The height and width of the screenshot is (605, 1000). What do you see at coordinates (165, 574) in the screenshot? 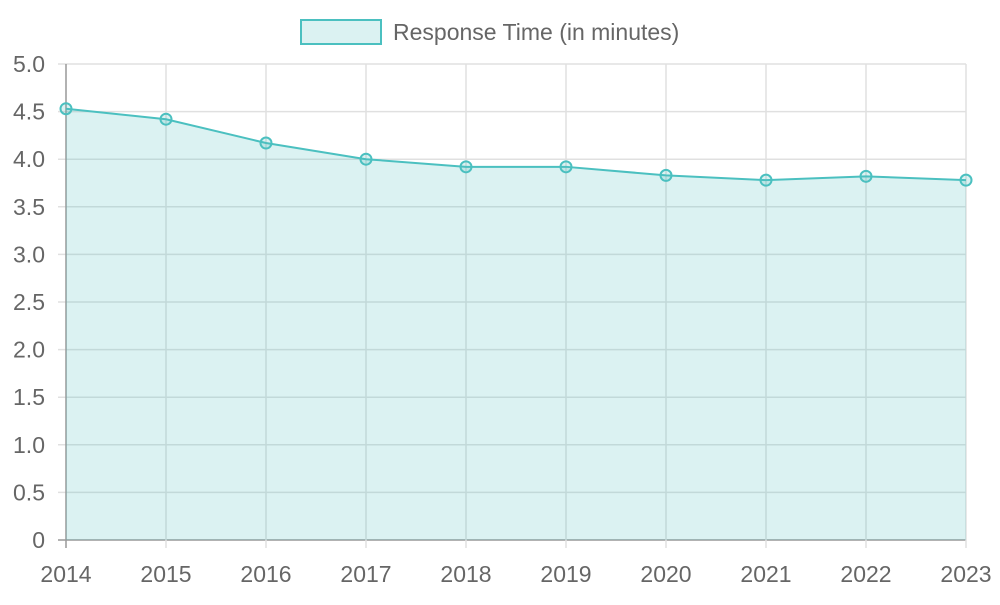
I see `x-tick-label: 2015` at bounding box center [165, 574].